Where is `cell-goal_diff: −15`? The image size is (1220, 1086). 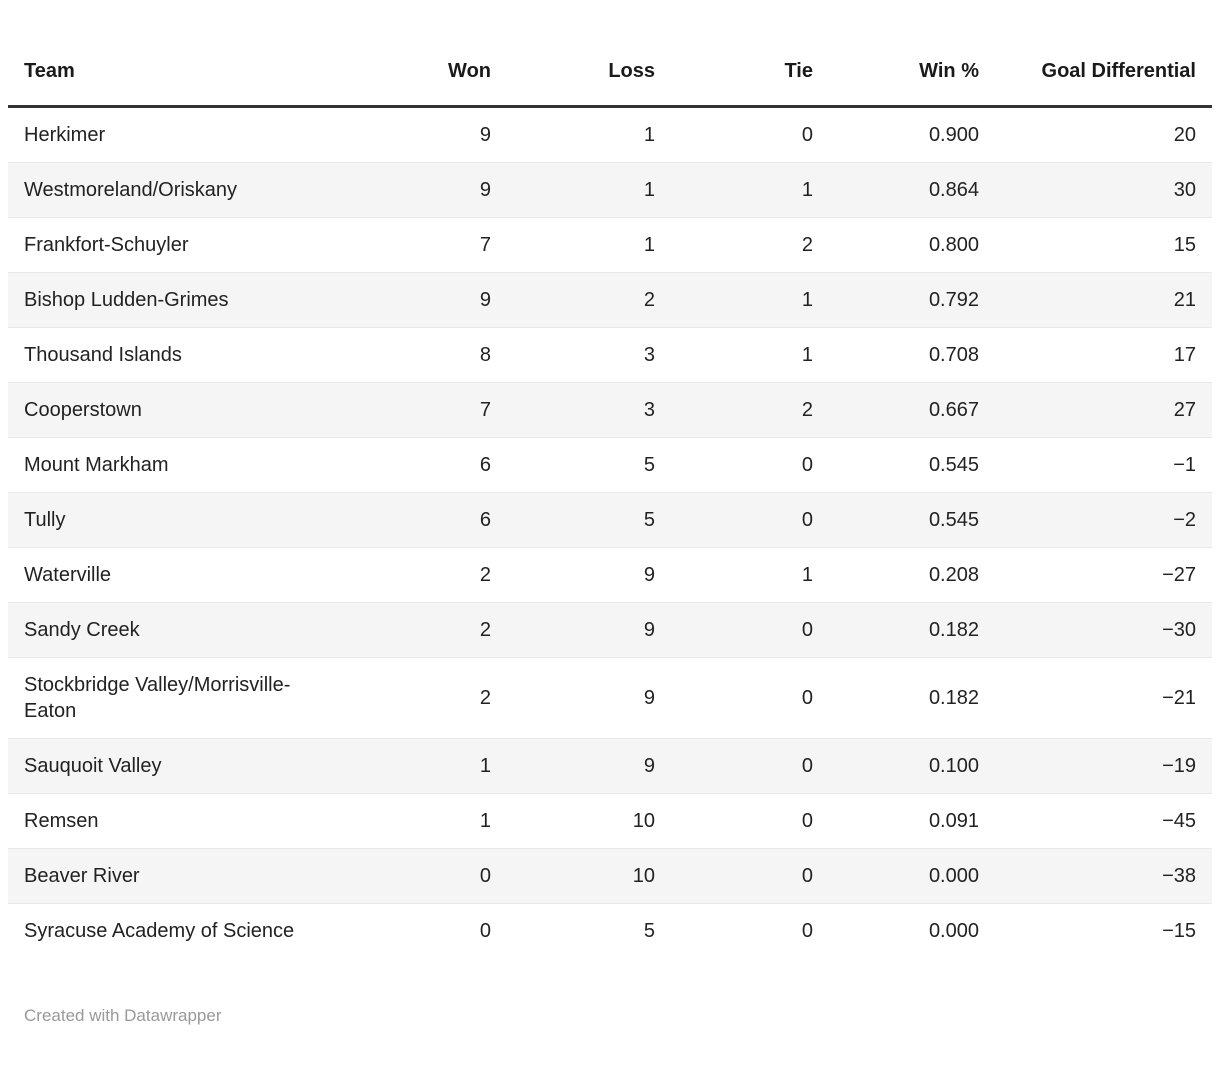 cell-goal_diff: −15 is located at coordinates (1179, 931).